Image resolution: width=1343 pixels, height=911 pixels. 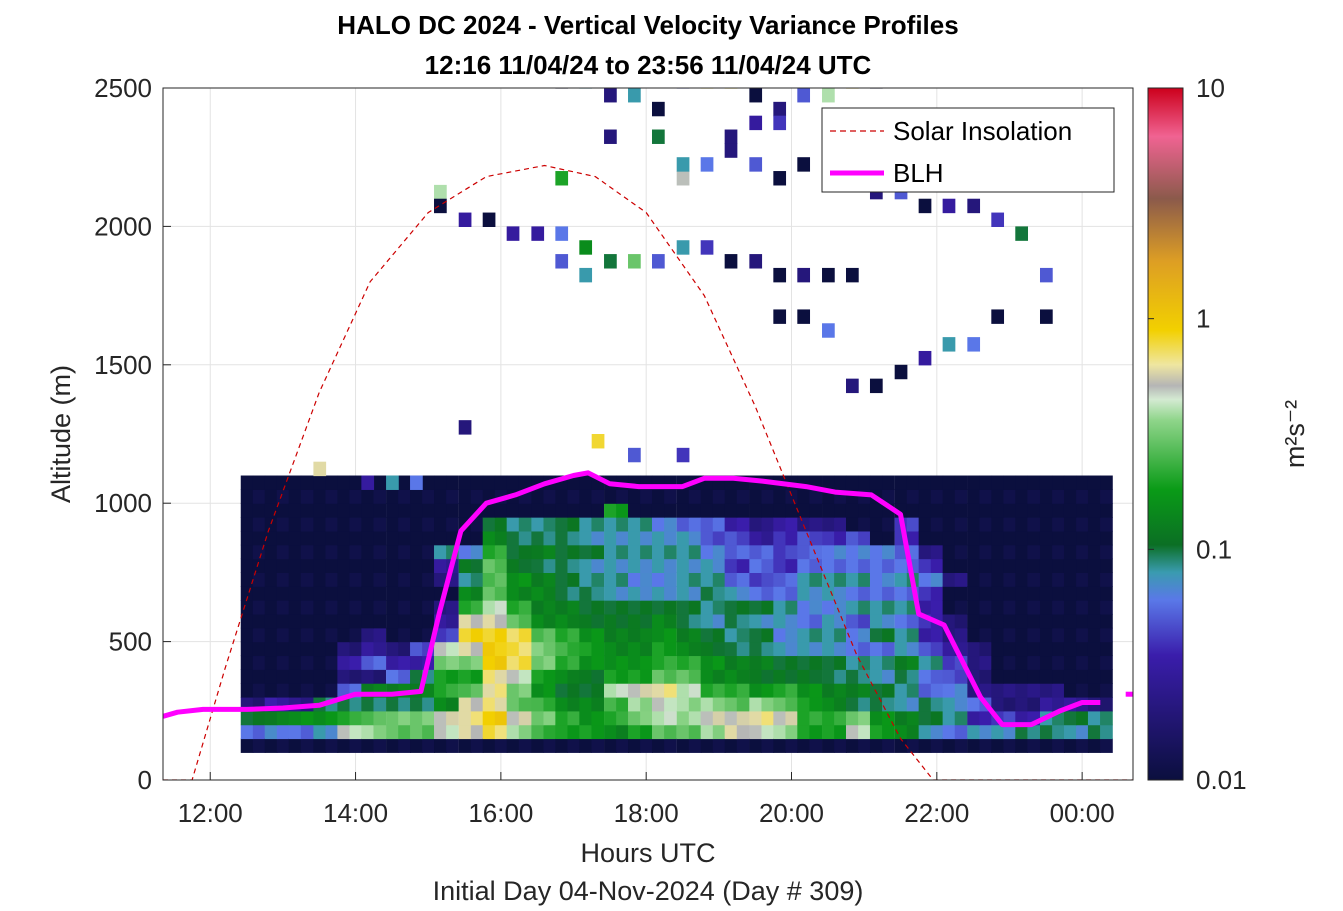 I want to click on heatmap-cell-13-14b, so click(x=574, y=552).